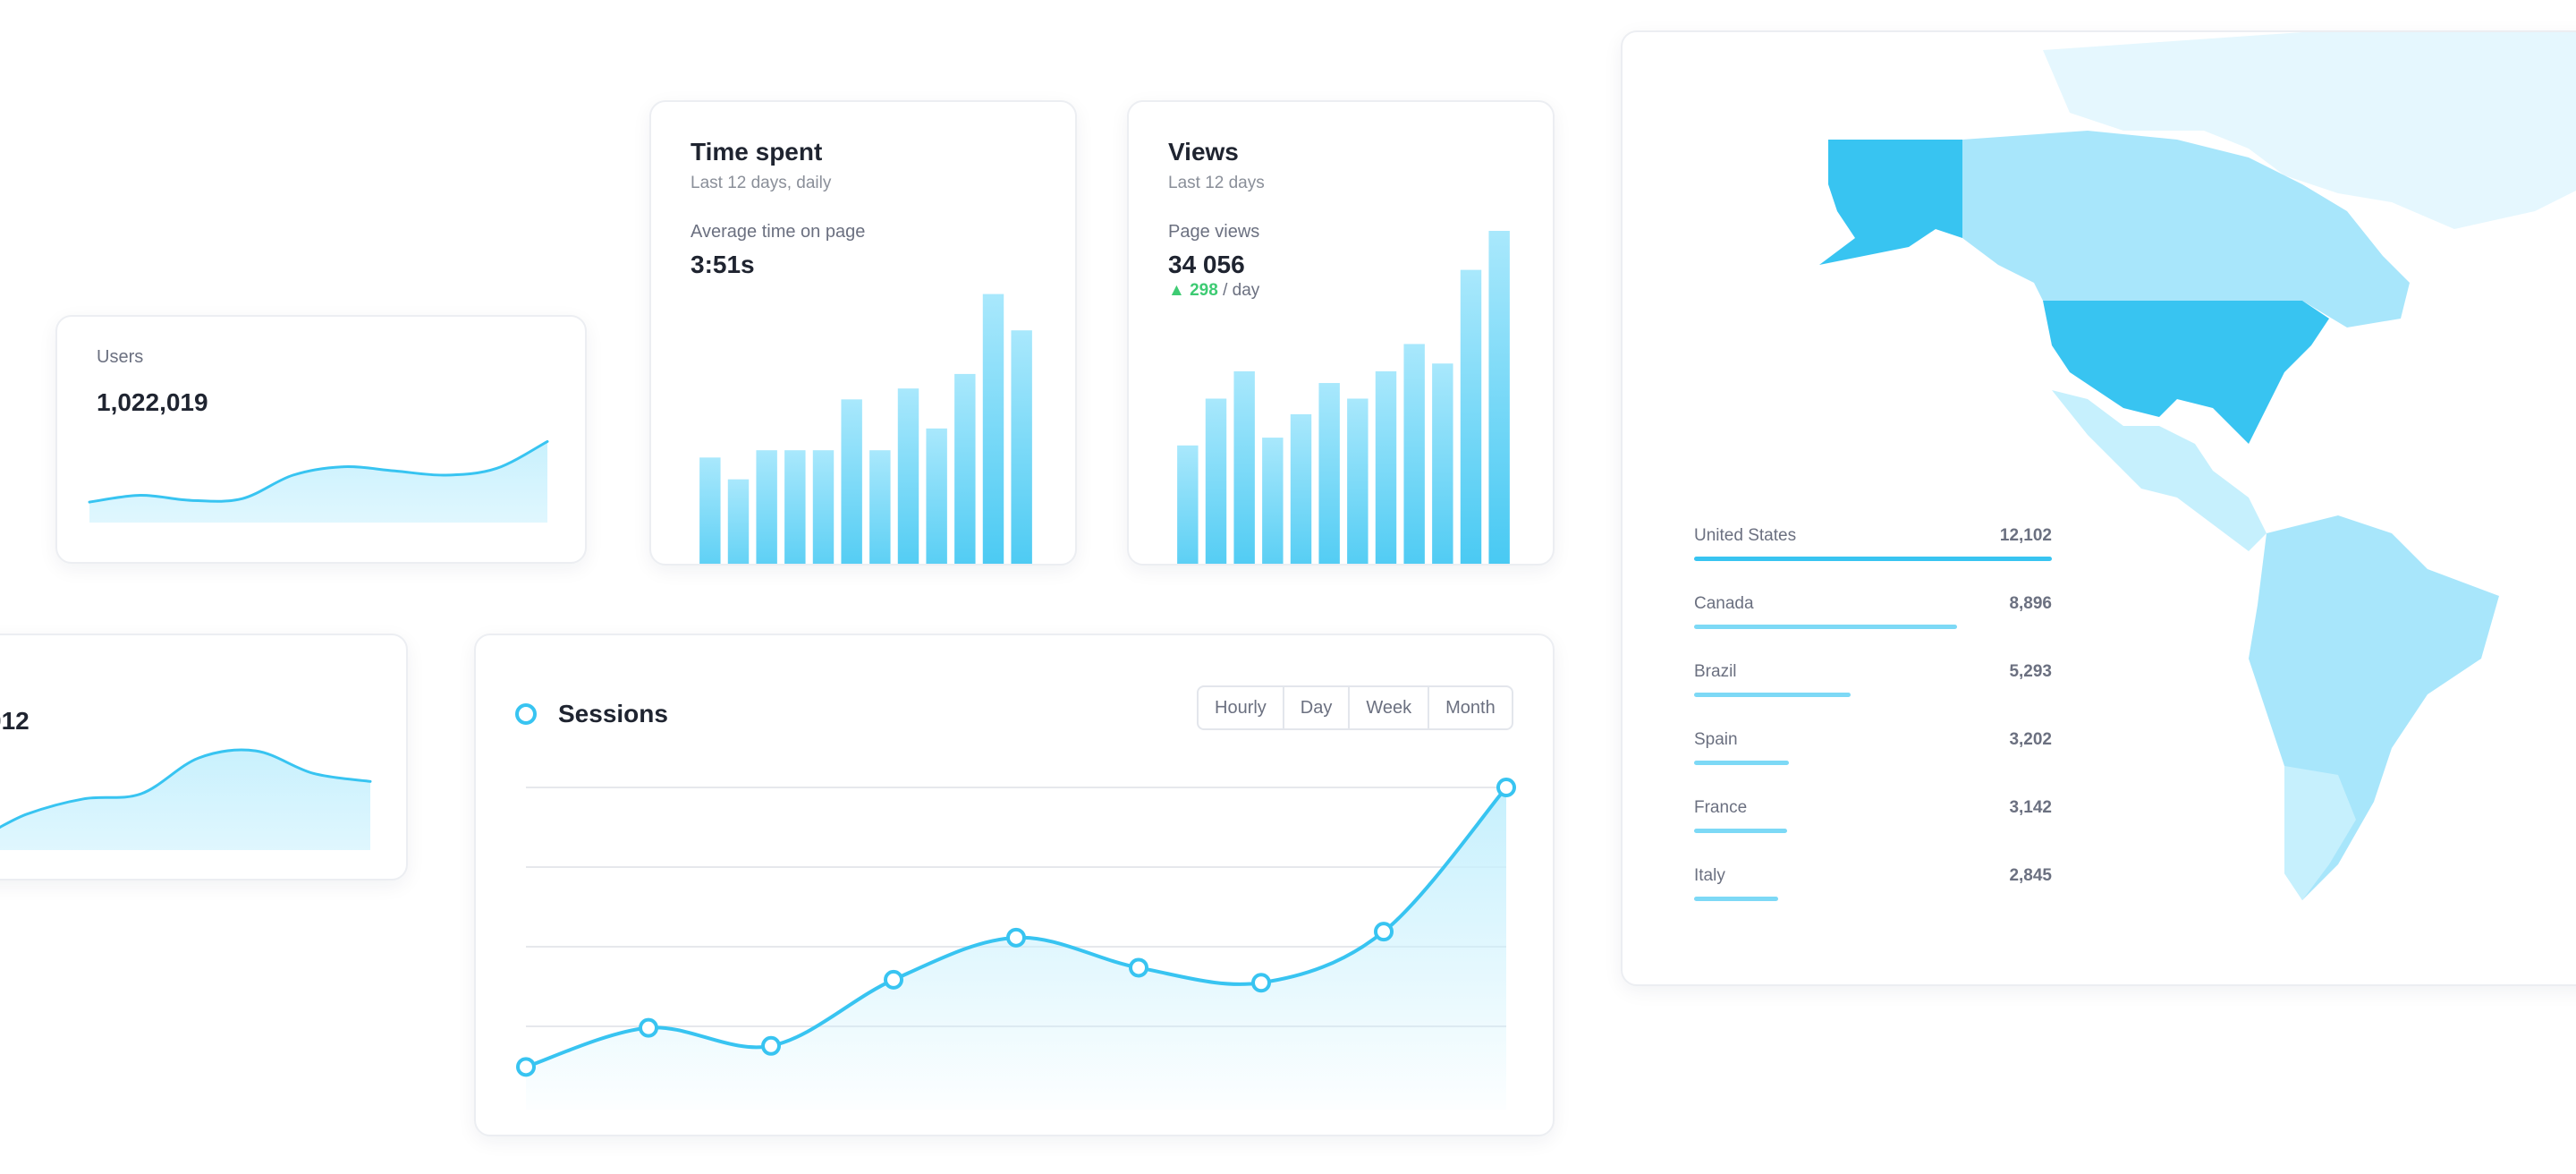 The image size is (2576, 1174). Describe the element at coordinates (2159, 470) in the screenshot. I see `map-central-america` at that location.